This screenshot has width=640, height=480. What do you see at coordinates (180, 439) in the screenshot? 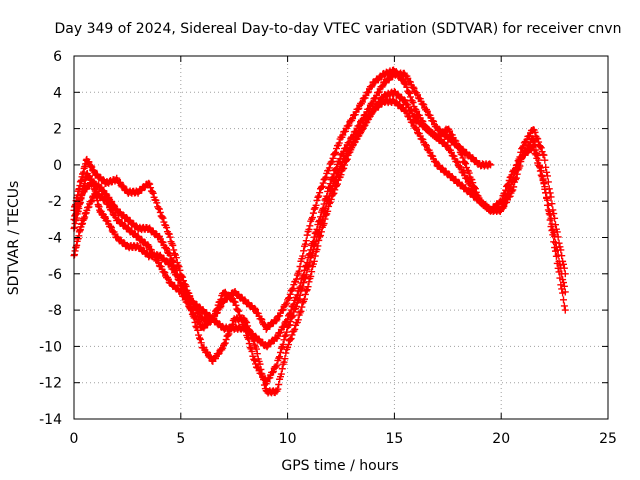
I see `x-tick-label: 5` at bounding box center [180, 439].